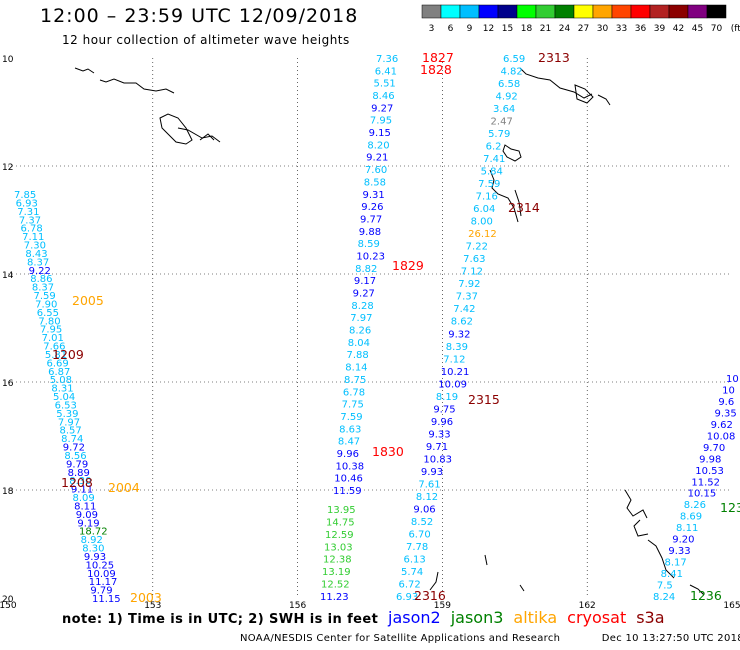  Describe the element at coordinates (665, 586) in the screenshot. I see `swh-label-track-d: 7.5` at that location.